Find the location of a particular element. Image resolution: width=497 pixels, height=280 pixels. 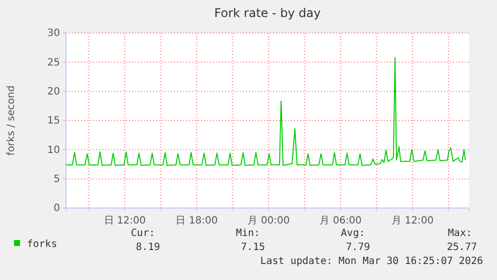

y-tick-label: 30 is located at coordinates (53, 34).